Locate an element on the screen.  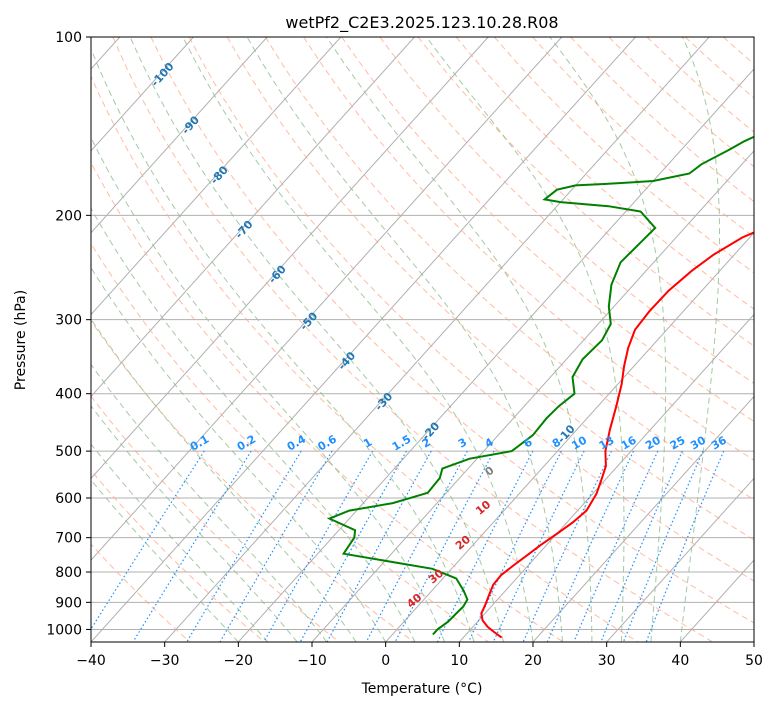
y-tick-label: 700 is located at coordinates (68, 539).